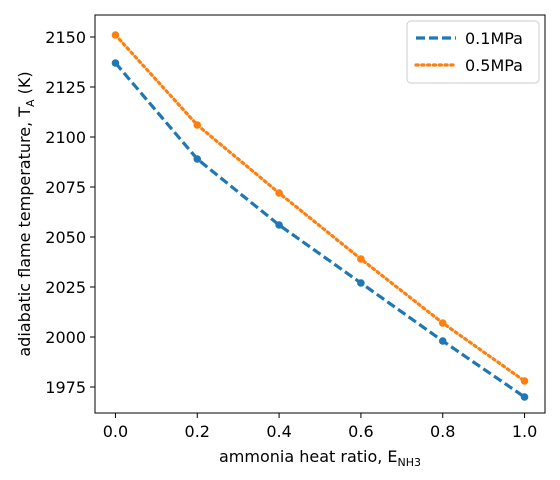 The height and width of the screenshot is (480, 560). I want to click on y-tick-label: 2150, so click(65, 37).